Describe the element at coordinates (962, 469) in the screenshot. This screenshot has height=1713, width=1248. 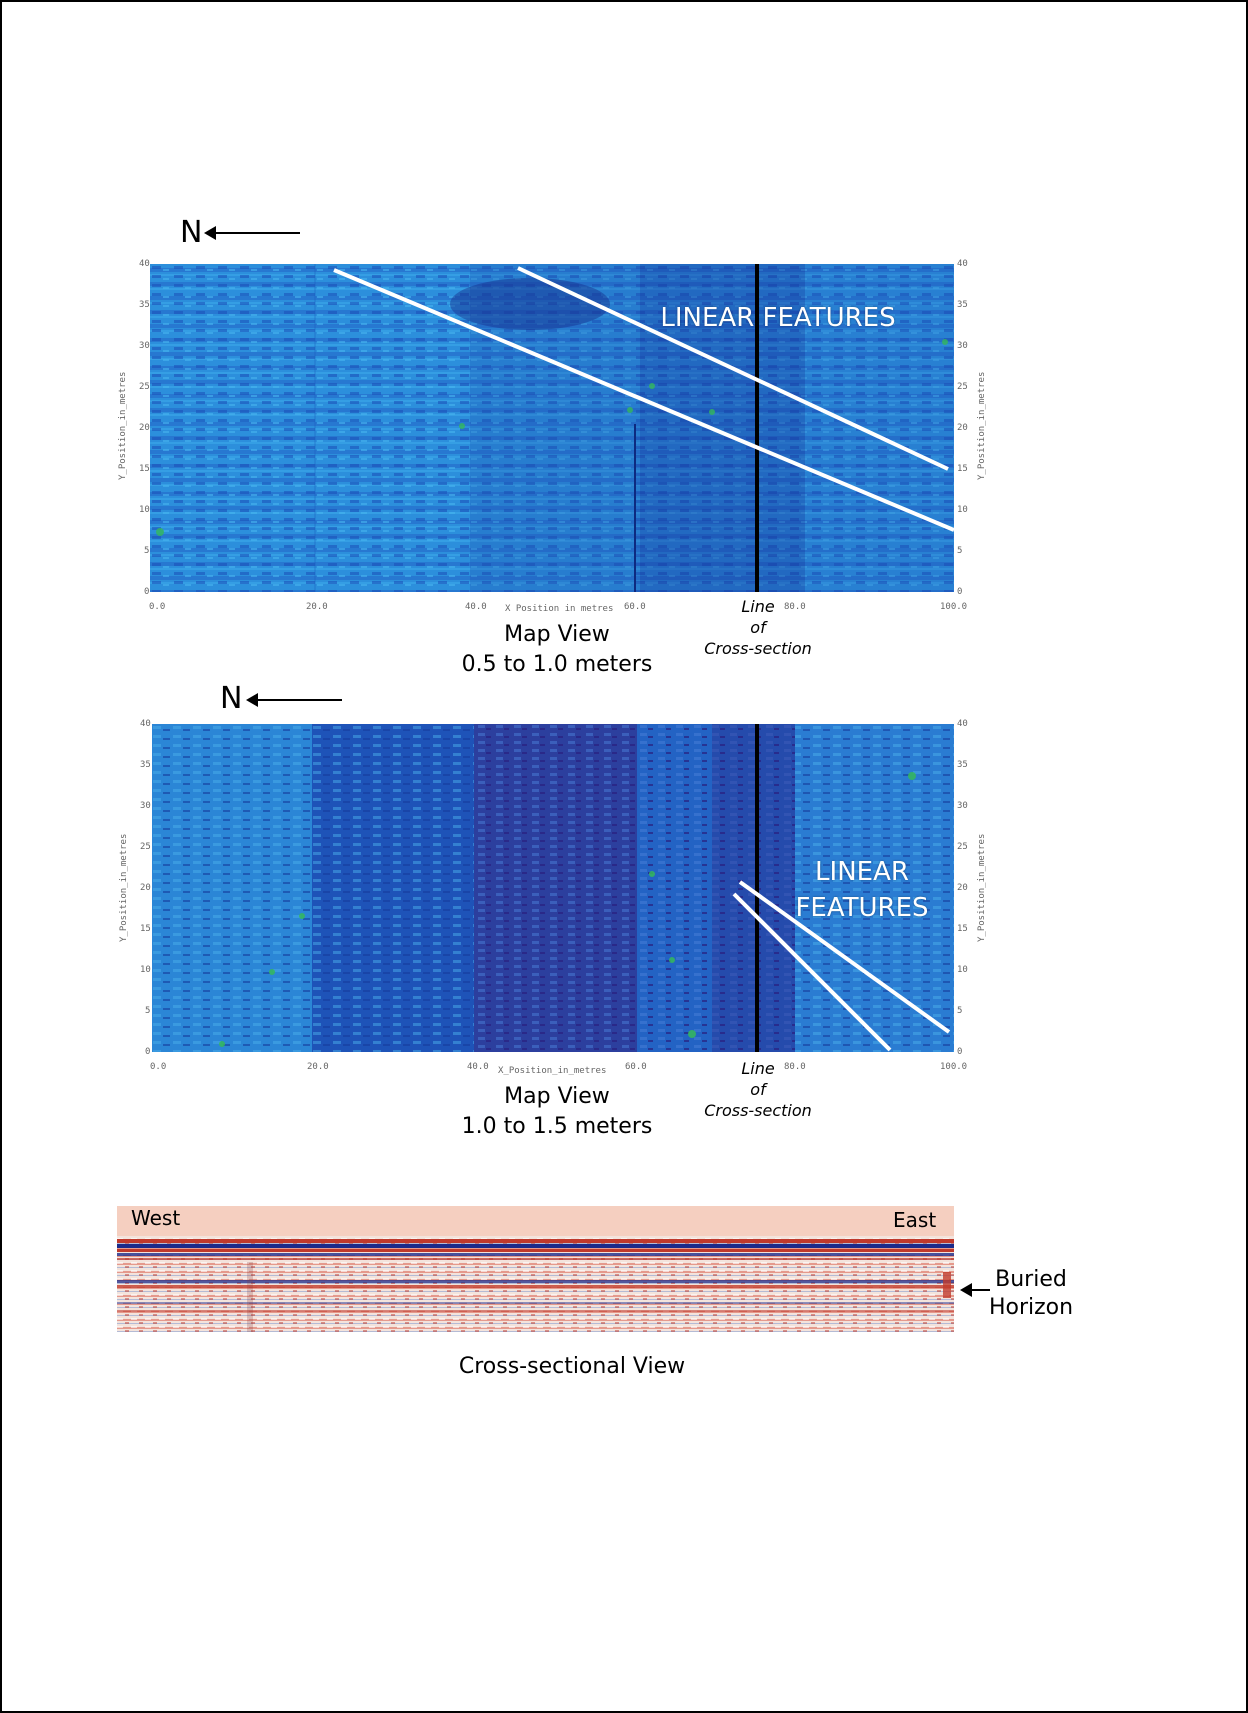
I see `map-1-y-tick-right: 15` at that location.